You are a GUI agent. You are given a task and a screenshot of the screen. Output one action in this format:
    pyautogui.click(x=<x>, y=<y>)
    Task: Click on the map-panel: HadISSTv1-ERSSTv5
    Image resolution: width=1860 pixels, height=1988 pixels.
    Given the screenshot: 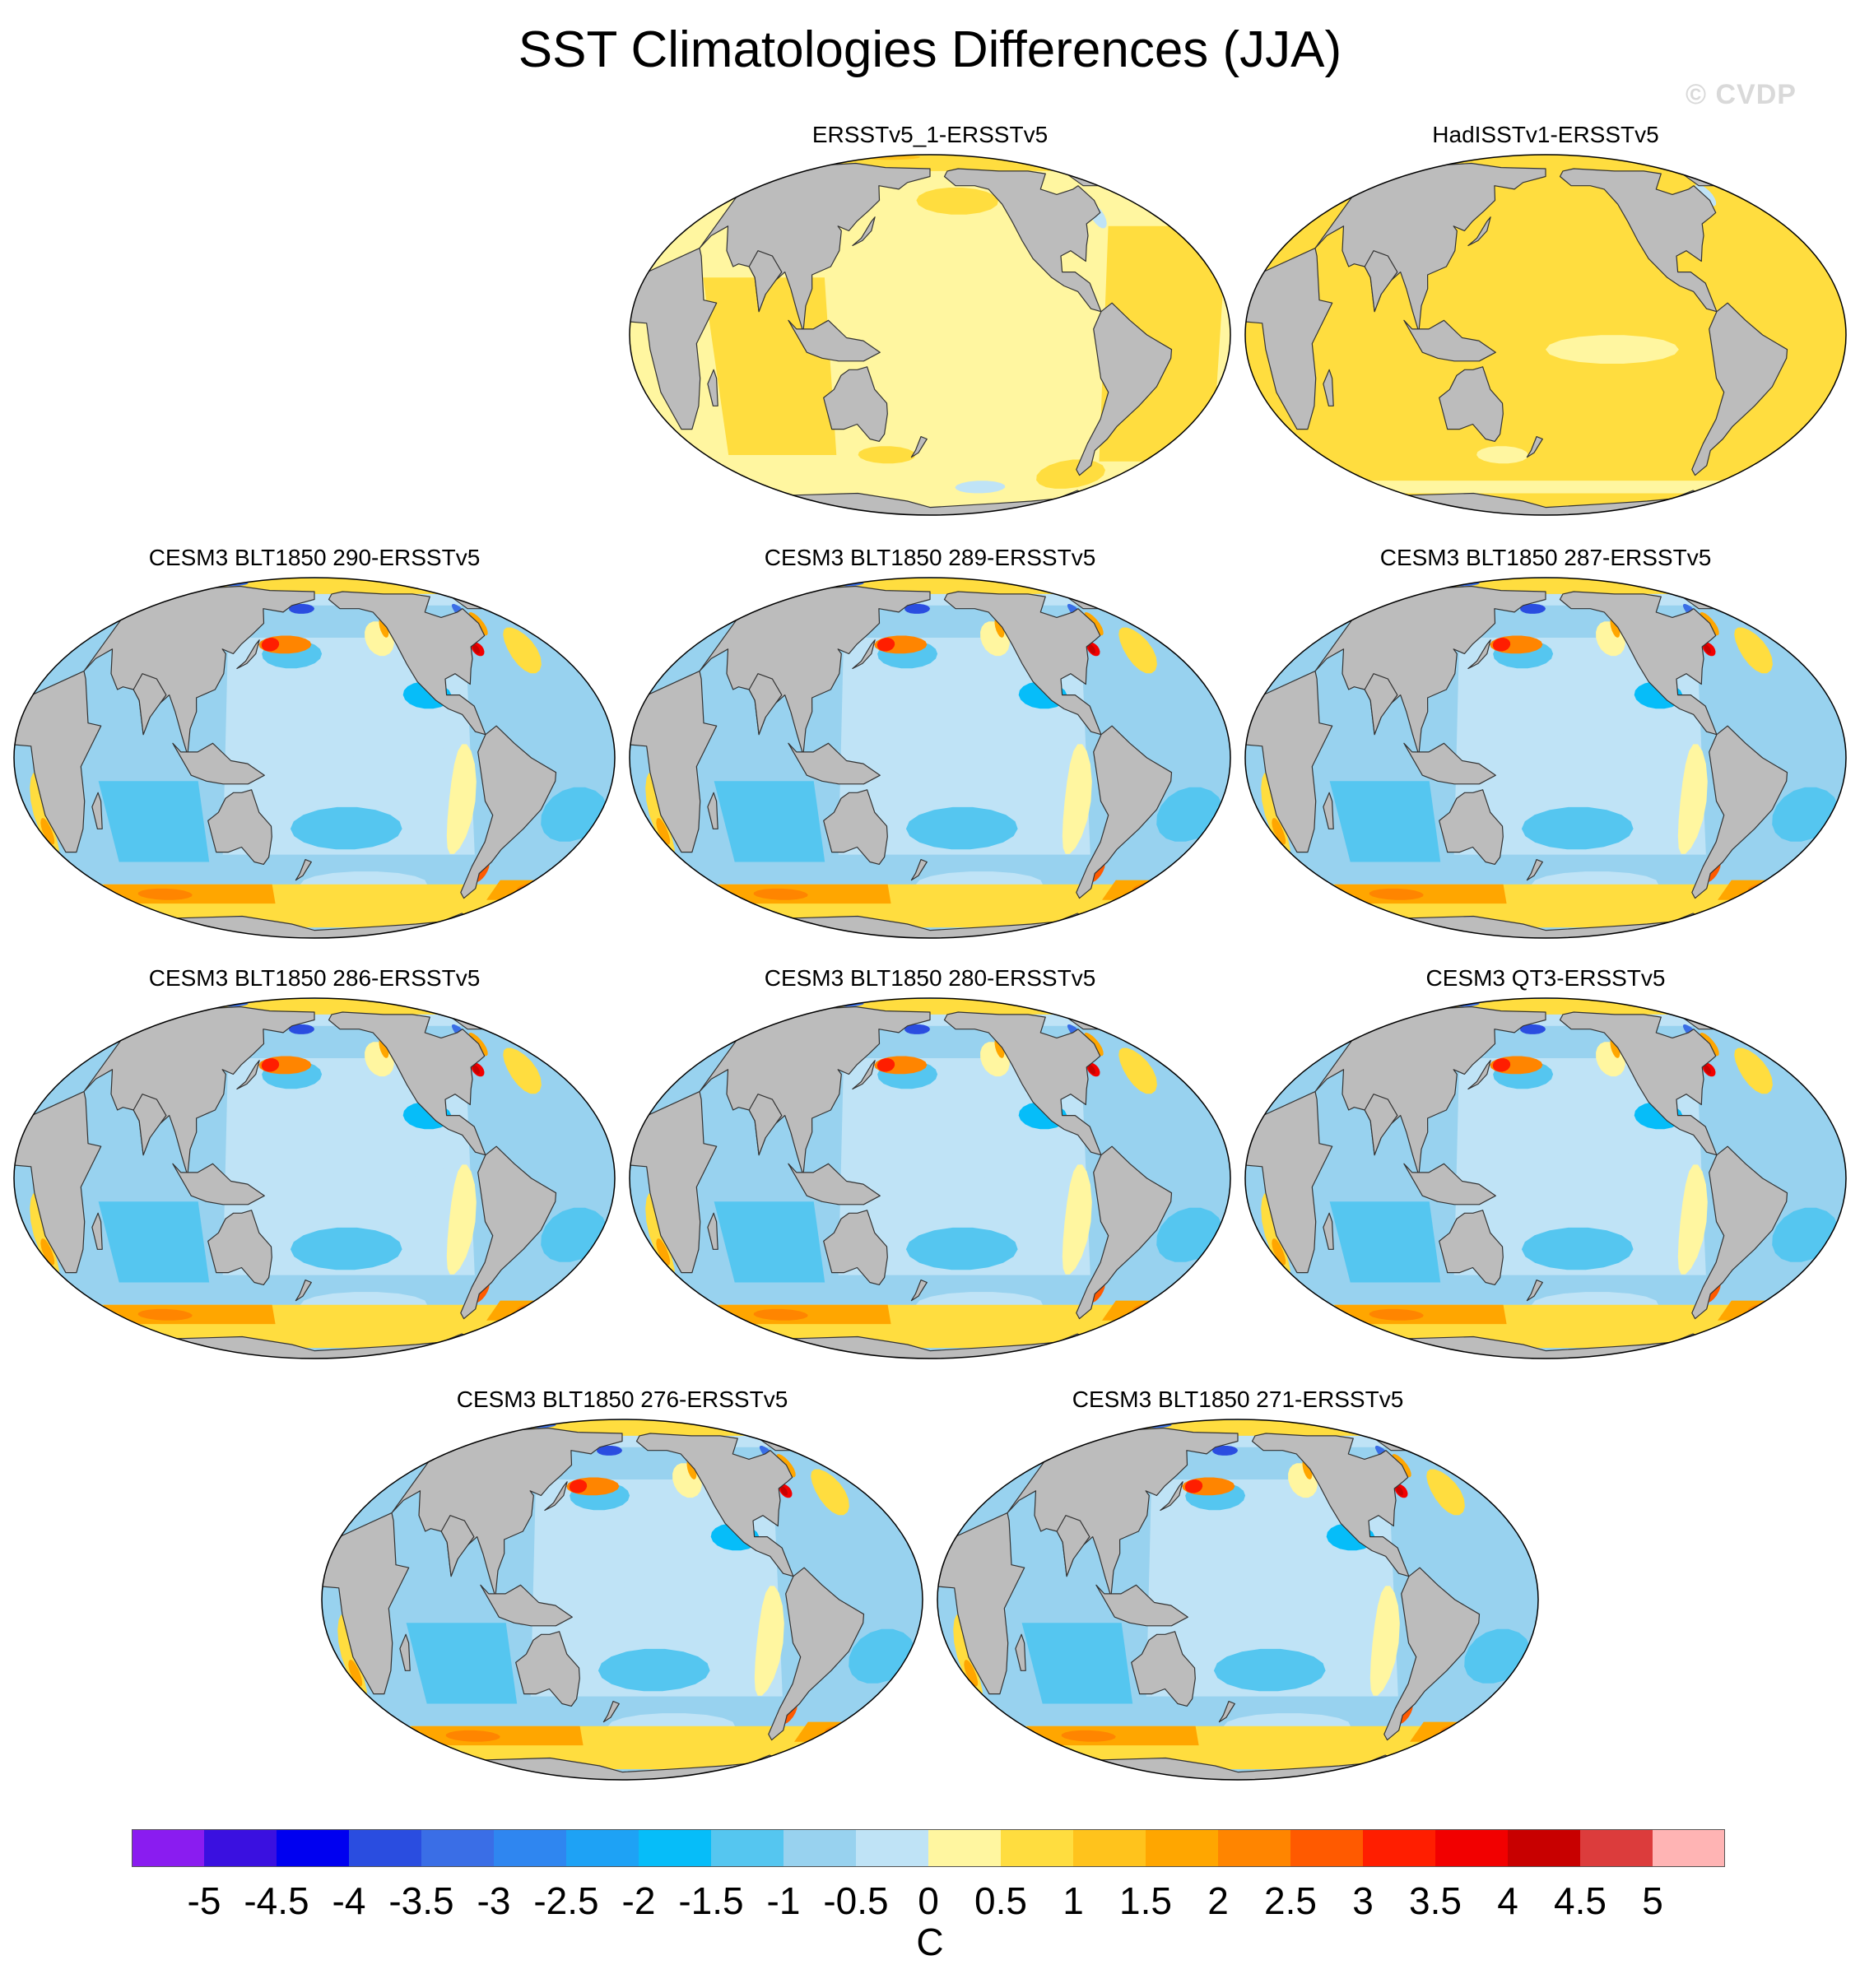 What is the action you would take?
    pyautogui.click(x=1546, y=319)
    